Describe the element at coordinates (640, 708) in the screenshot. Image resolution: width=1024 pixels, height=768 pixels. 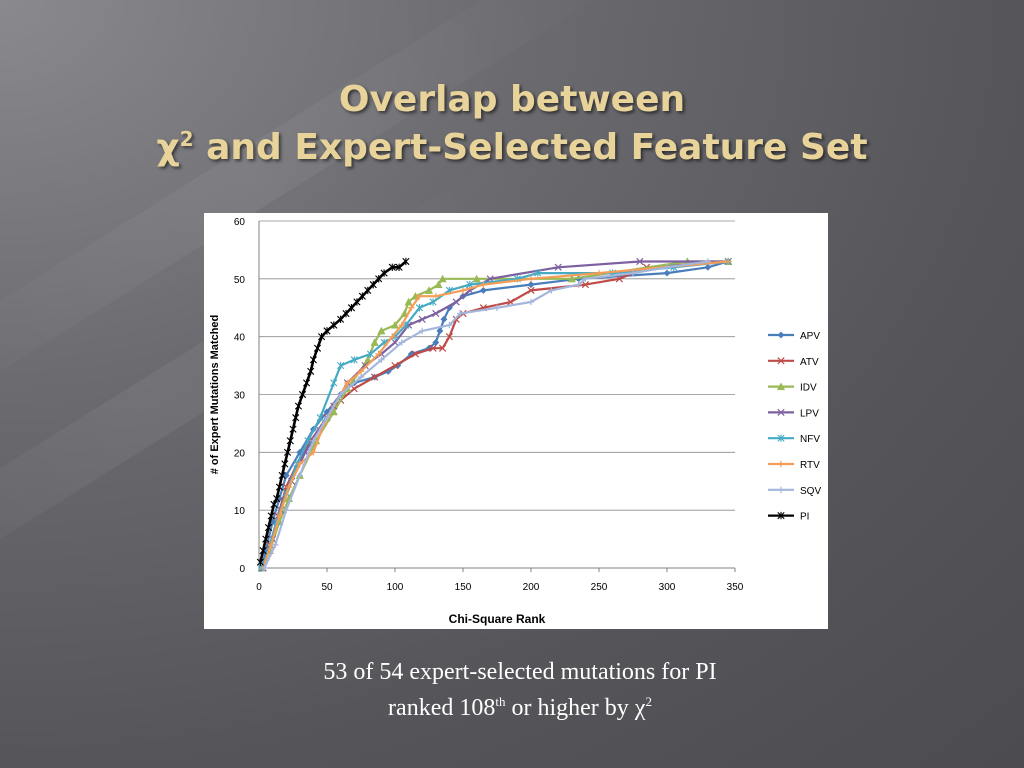
I see `caption-chi: χ` at that location.